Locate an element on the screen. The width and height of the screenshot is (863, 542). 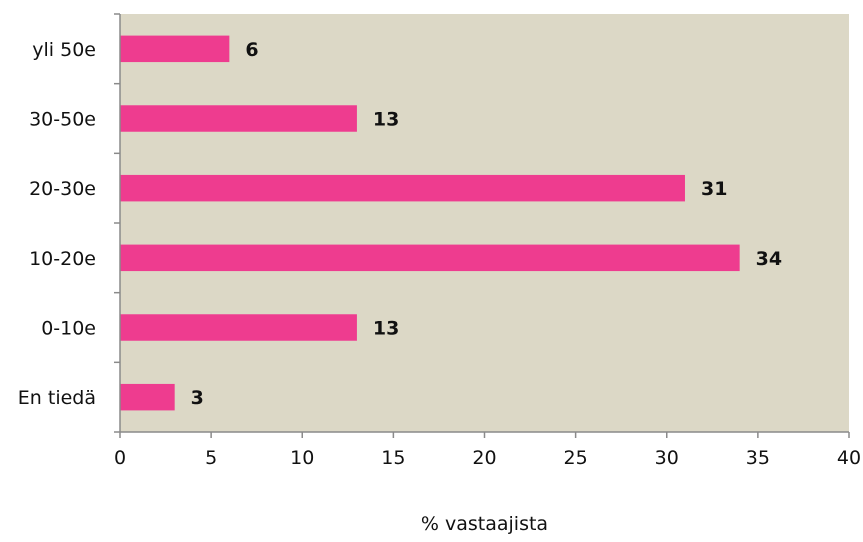
x-tick-labels: 0 5 10 15 20 25 30 35 40 is located at coordinates (487, 458).